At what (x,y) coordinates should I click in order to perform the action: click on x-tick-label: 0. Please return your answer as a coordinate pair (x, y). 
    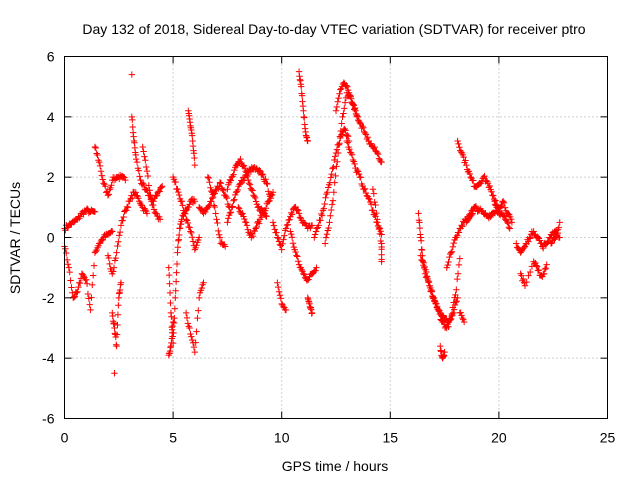
    Looking at the image, I should click on (65, 438).